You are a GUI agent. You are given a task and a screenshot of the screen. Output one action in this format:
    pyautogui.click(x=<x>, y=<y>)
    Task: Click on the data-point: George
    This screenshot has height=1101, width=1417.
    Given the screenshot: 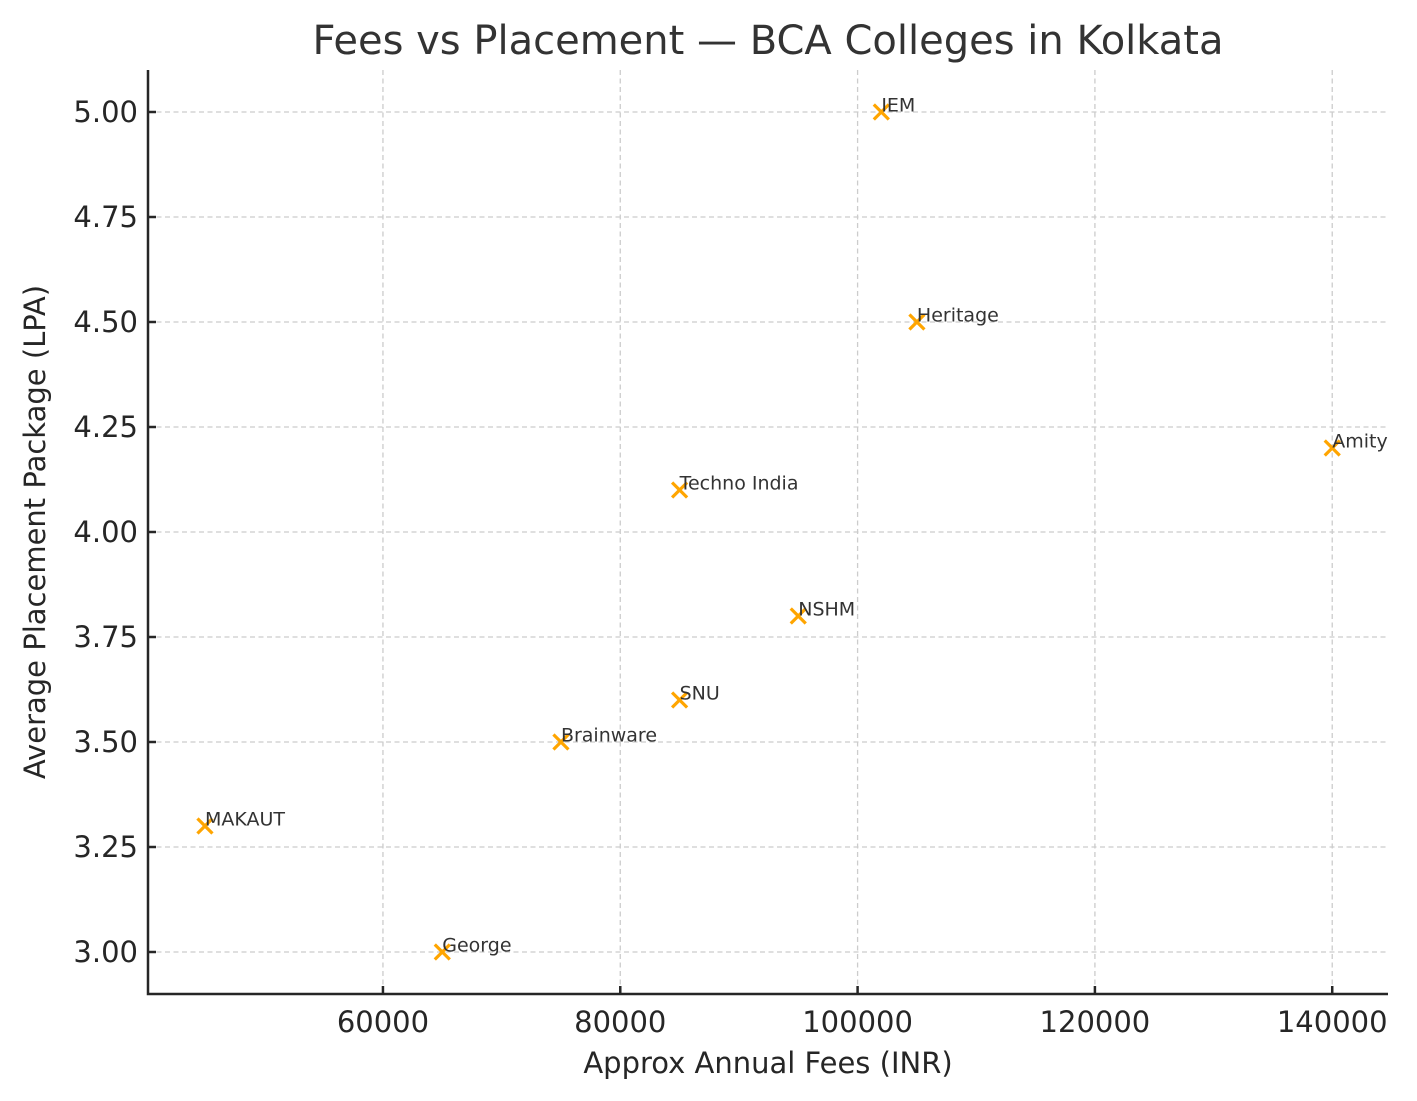 What is the action you would take?
    pyautogui.click(x=472, y=948)
    